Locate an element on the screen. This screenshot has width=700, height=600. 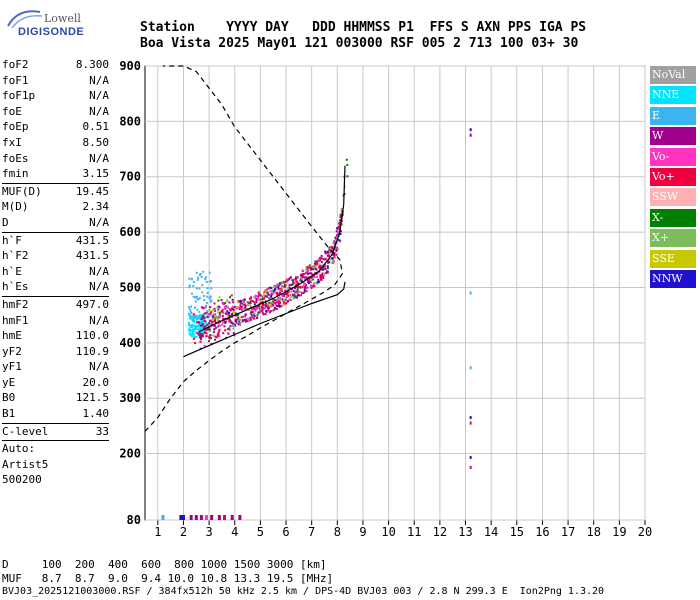
param-label: foEp is located at coordinates (15, 127).